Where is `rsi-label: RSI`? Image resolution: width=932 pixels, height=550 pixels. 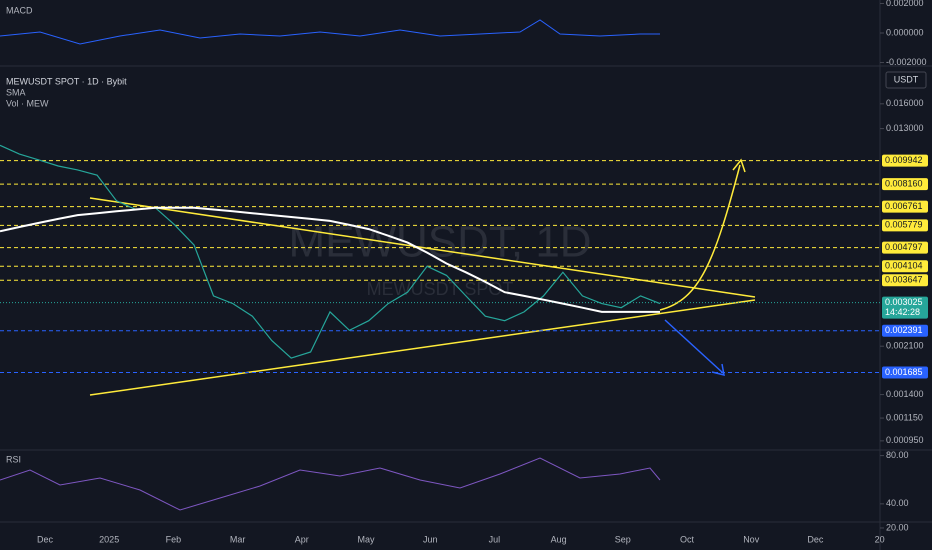 rsi-label: RSI is located at coordinates (13, 459).